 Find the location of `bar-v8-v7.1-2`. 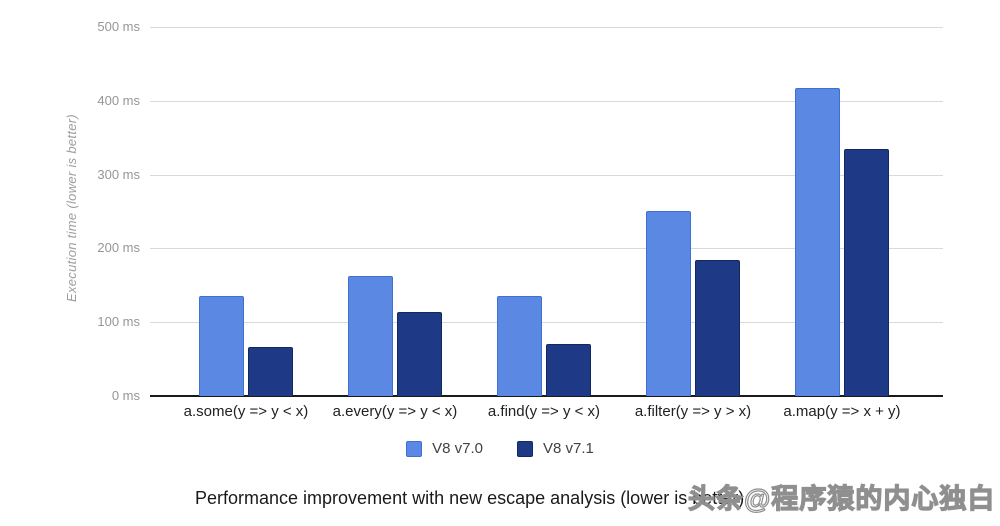

bar-v8-v7.1-2 is located at coordinates (568, 370).